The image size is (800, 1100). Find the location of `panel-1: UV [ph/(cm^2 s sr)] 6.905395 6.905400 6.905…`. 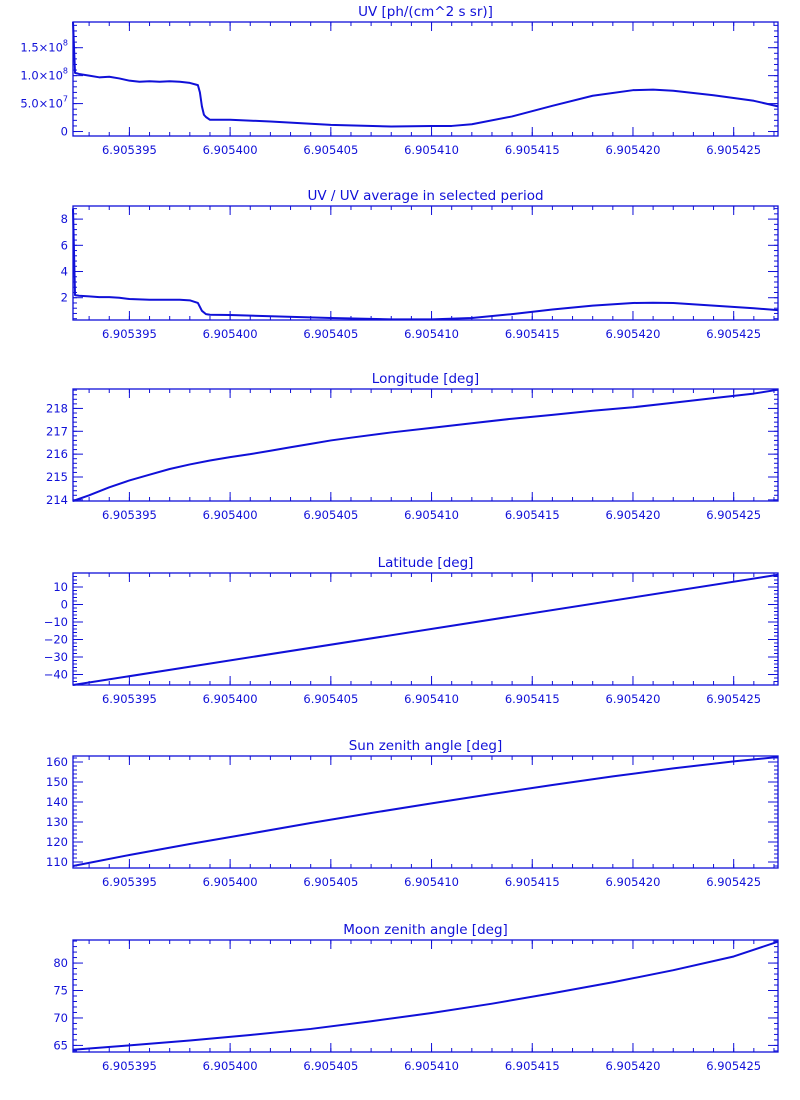

panel-1: UV [ph/(cm^2 s sr)] 6.905395 6.905400 6.905… is located at coordinates (399, 80).